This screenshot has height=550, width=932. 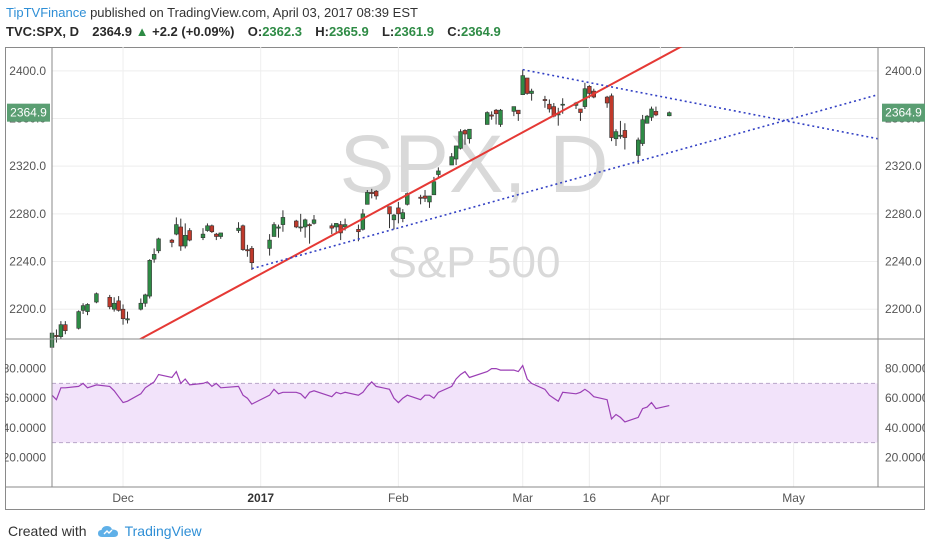 What do you see at coordinates (260, 498) in the screenshot?
I see `x-tick-label: 2017` at bounding box center [260, 498].